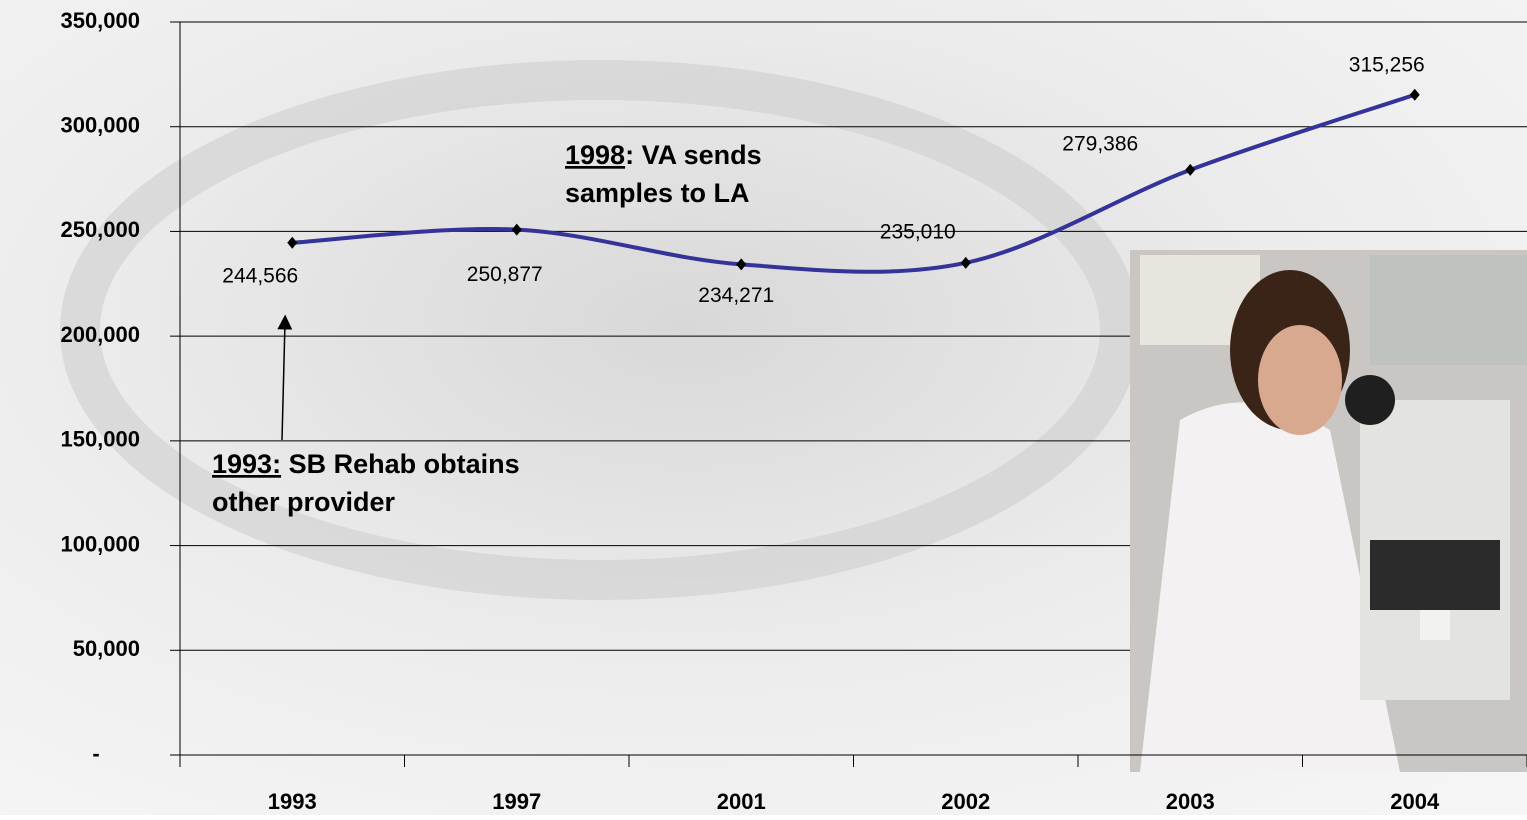 Image resolution: width=1527 pixels, height=820 pixels. What do you see at coordinates (918, 231) in the screenshot?
I see `data-label: 235,010` at bounding box center [918, 231].